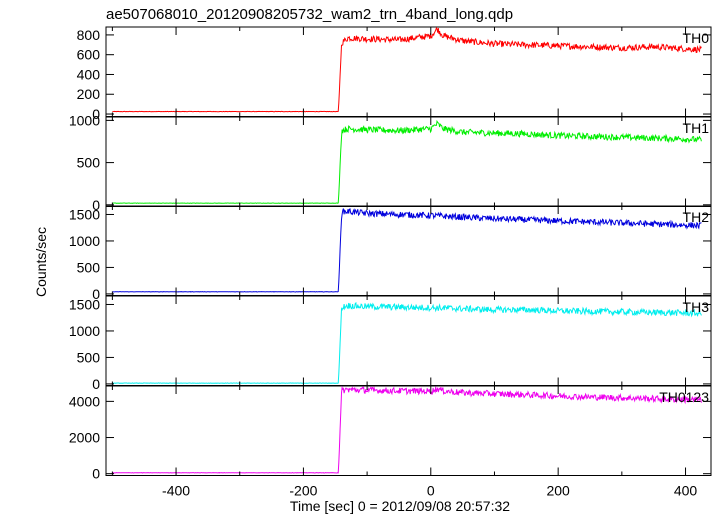 The height and width of the screenshot is (516, 717). Describe the element at coordinates (89, 55) in the screenshot. I see `y-tick-label: 600` at that location.